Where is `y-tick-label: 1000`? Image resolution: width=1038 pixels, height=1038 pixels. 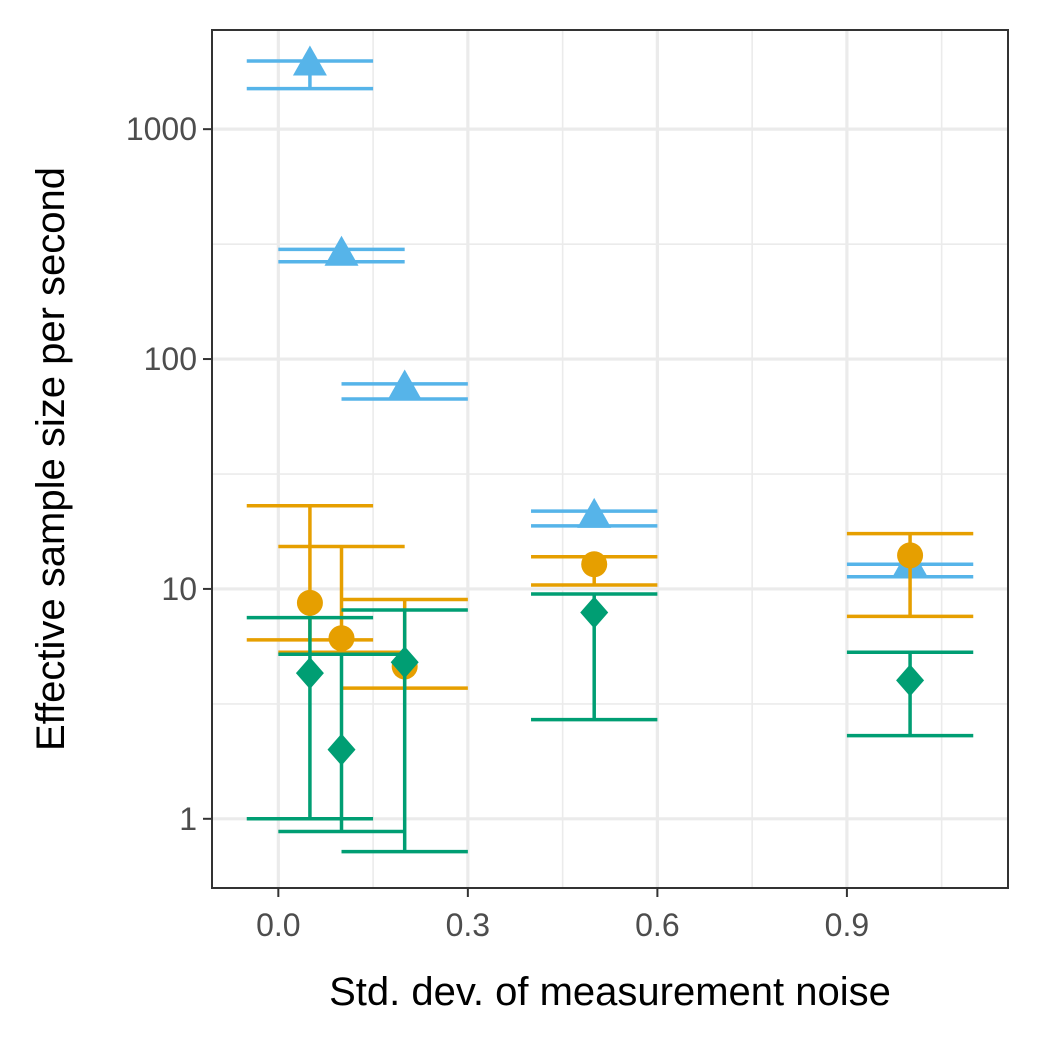 y-tick-label: 1000 is located at coordinates (161, 129).